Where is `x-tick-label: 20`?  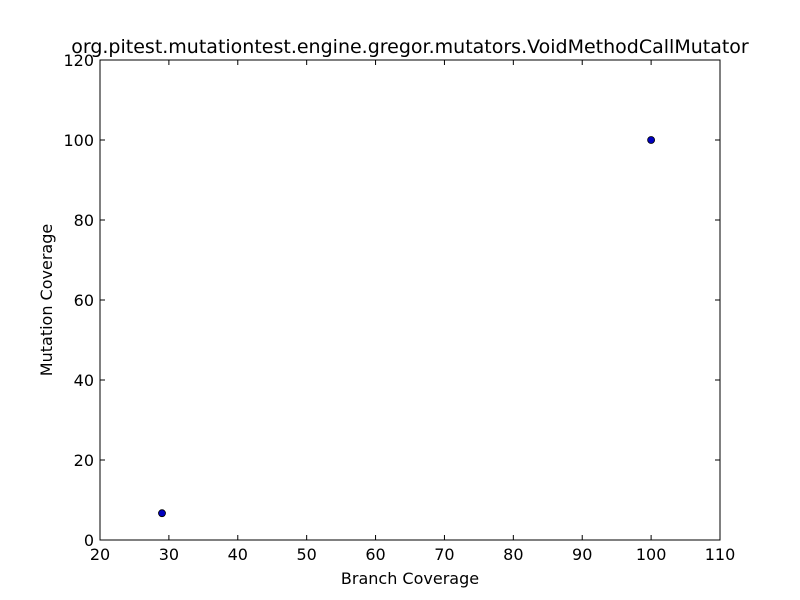
x-tick-label: 20 is located at coordinates (100, 554).